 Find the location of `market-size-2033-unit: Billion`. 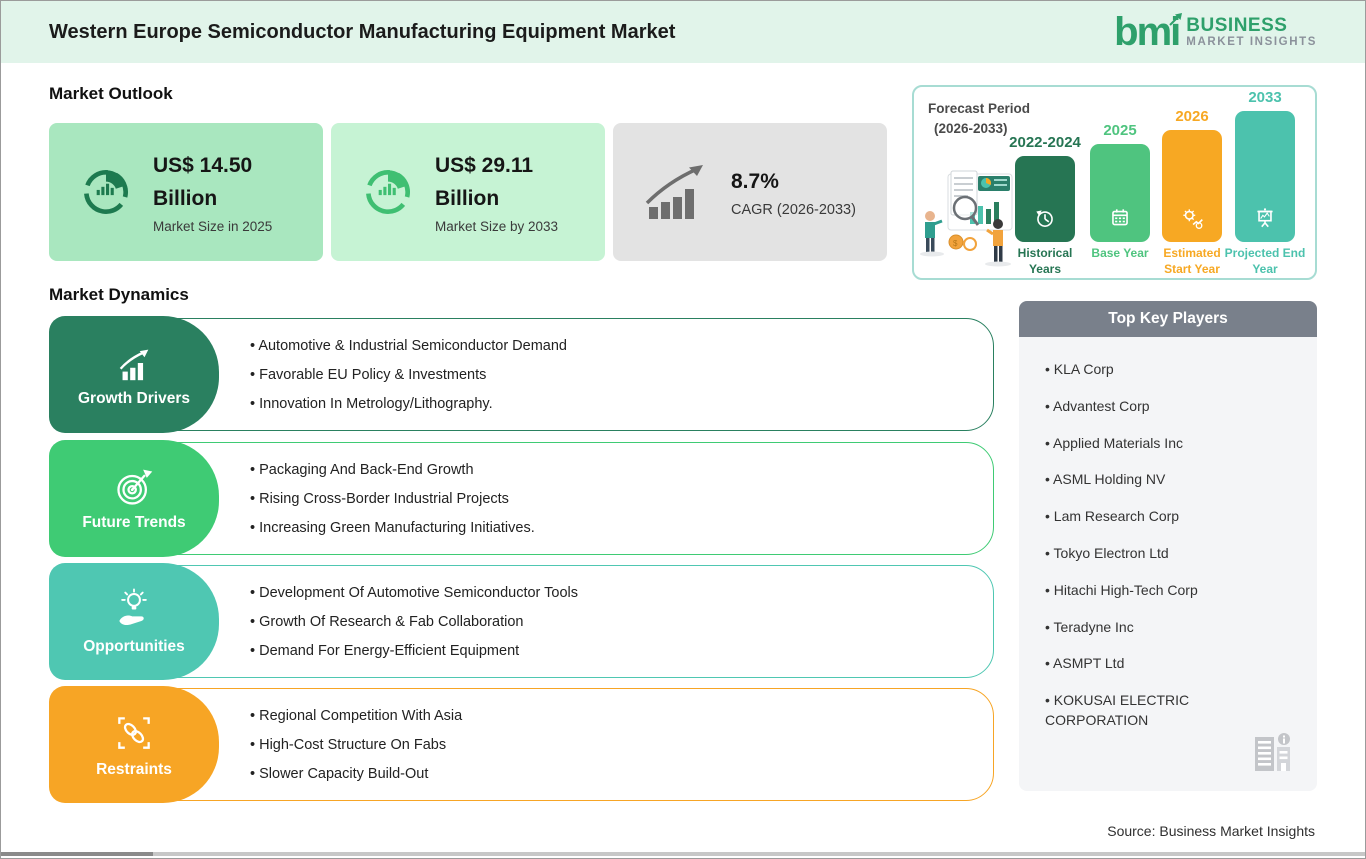

market-size-2033-unit: Billion is located at coordinates (467, 198).